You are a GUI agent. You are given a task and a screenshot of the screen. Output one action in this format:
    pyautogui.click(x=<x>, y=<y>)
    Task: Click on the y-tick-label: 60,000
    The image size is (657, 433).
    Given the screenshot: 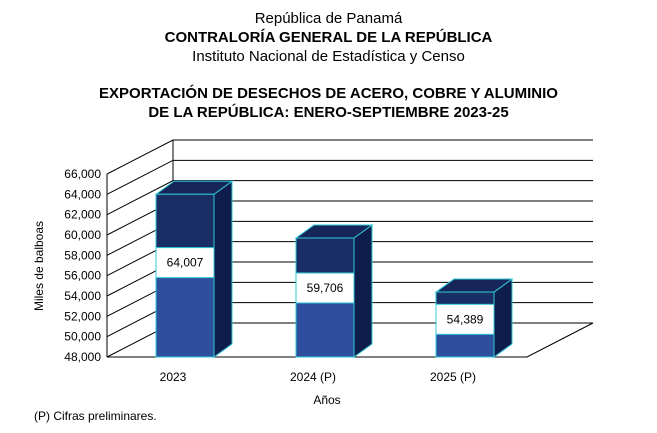 What is the action you would take?
    pyautogui.click(x=82, y=235)
    